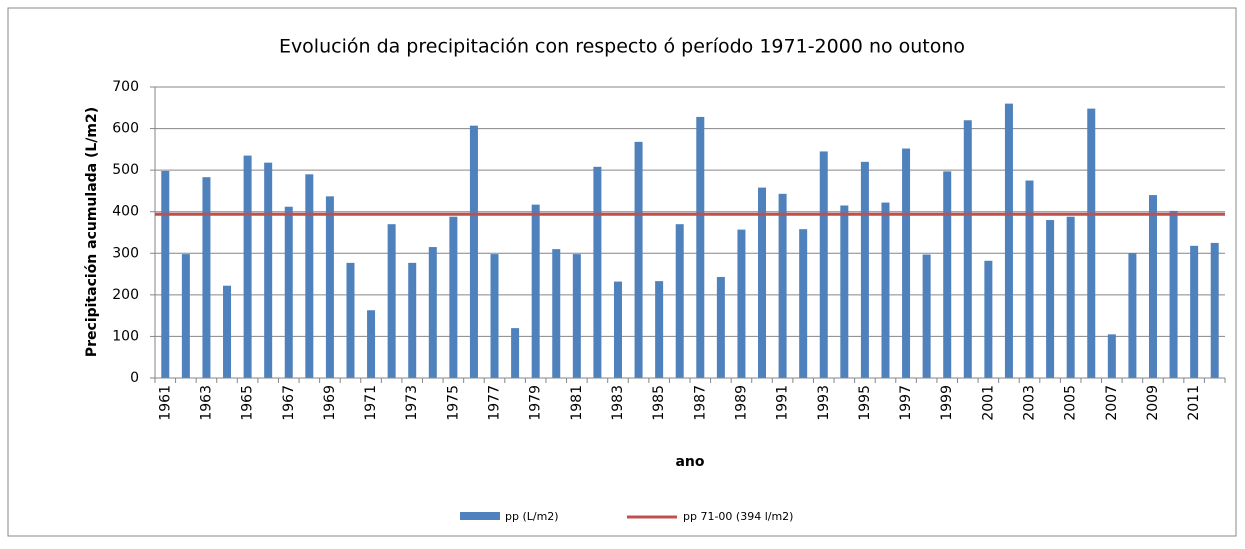  What do you see at coordinates (125, 212) in the screenshot?
I see `y-tick-label: 400` at bounding box center [125, 212].